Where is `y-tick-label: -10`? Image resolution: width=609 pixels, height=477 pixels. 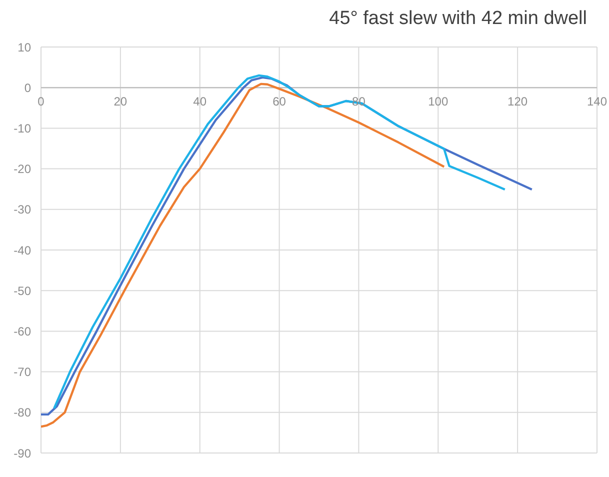 y-tick-label: -10 is located at coordinates (23, 128).